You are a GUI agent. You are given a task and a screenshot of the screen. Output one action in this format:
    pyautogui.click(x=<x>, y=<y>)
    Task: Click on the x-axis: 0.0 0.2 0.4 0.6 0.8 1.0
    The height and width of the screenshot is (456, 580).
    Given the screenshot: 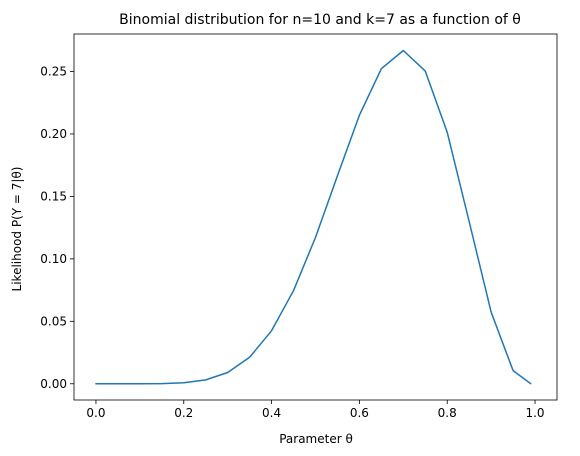 What is the action you would take?
    pyautogui.click(x=315, y=410)
    